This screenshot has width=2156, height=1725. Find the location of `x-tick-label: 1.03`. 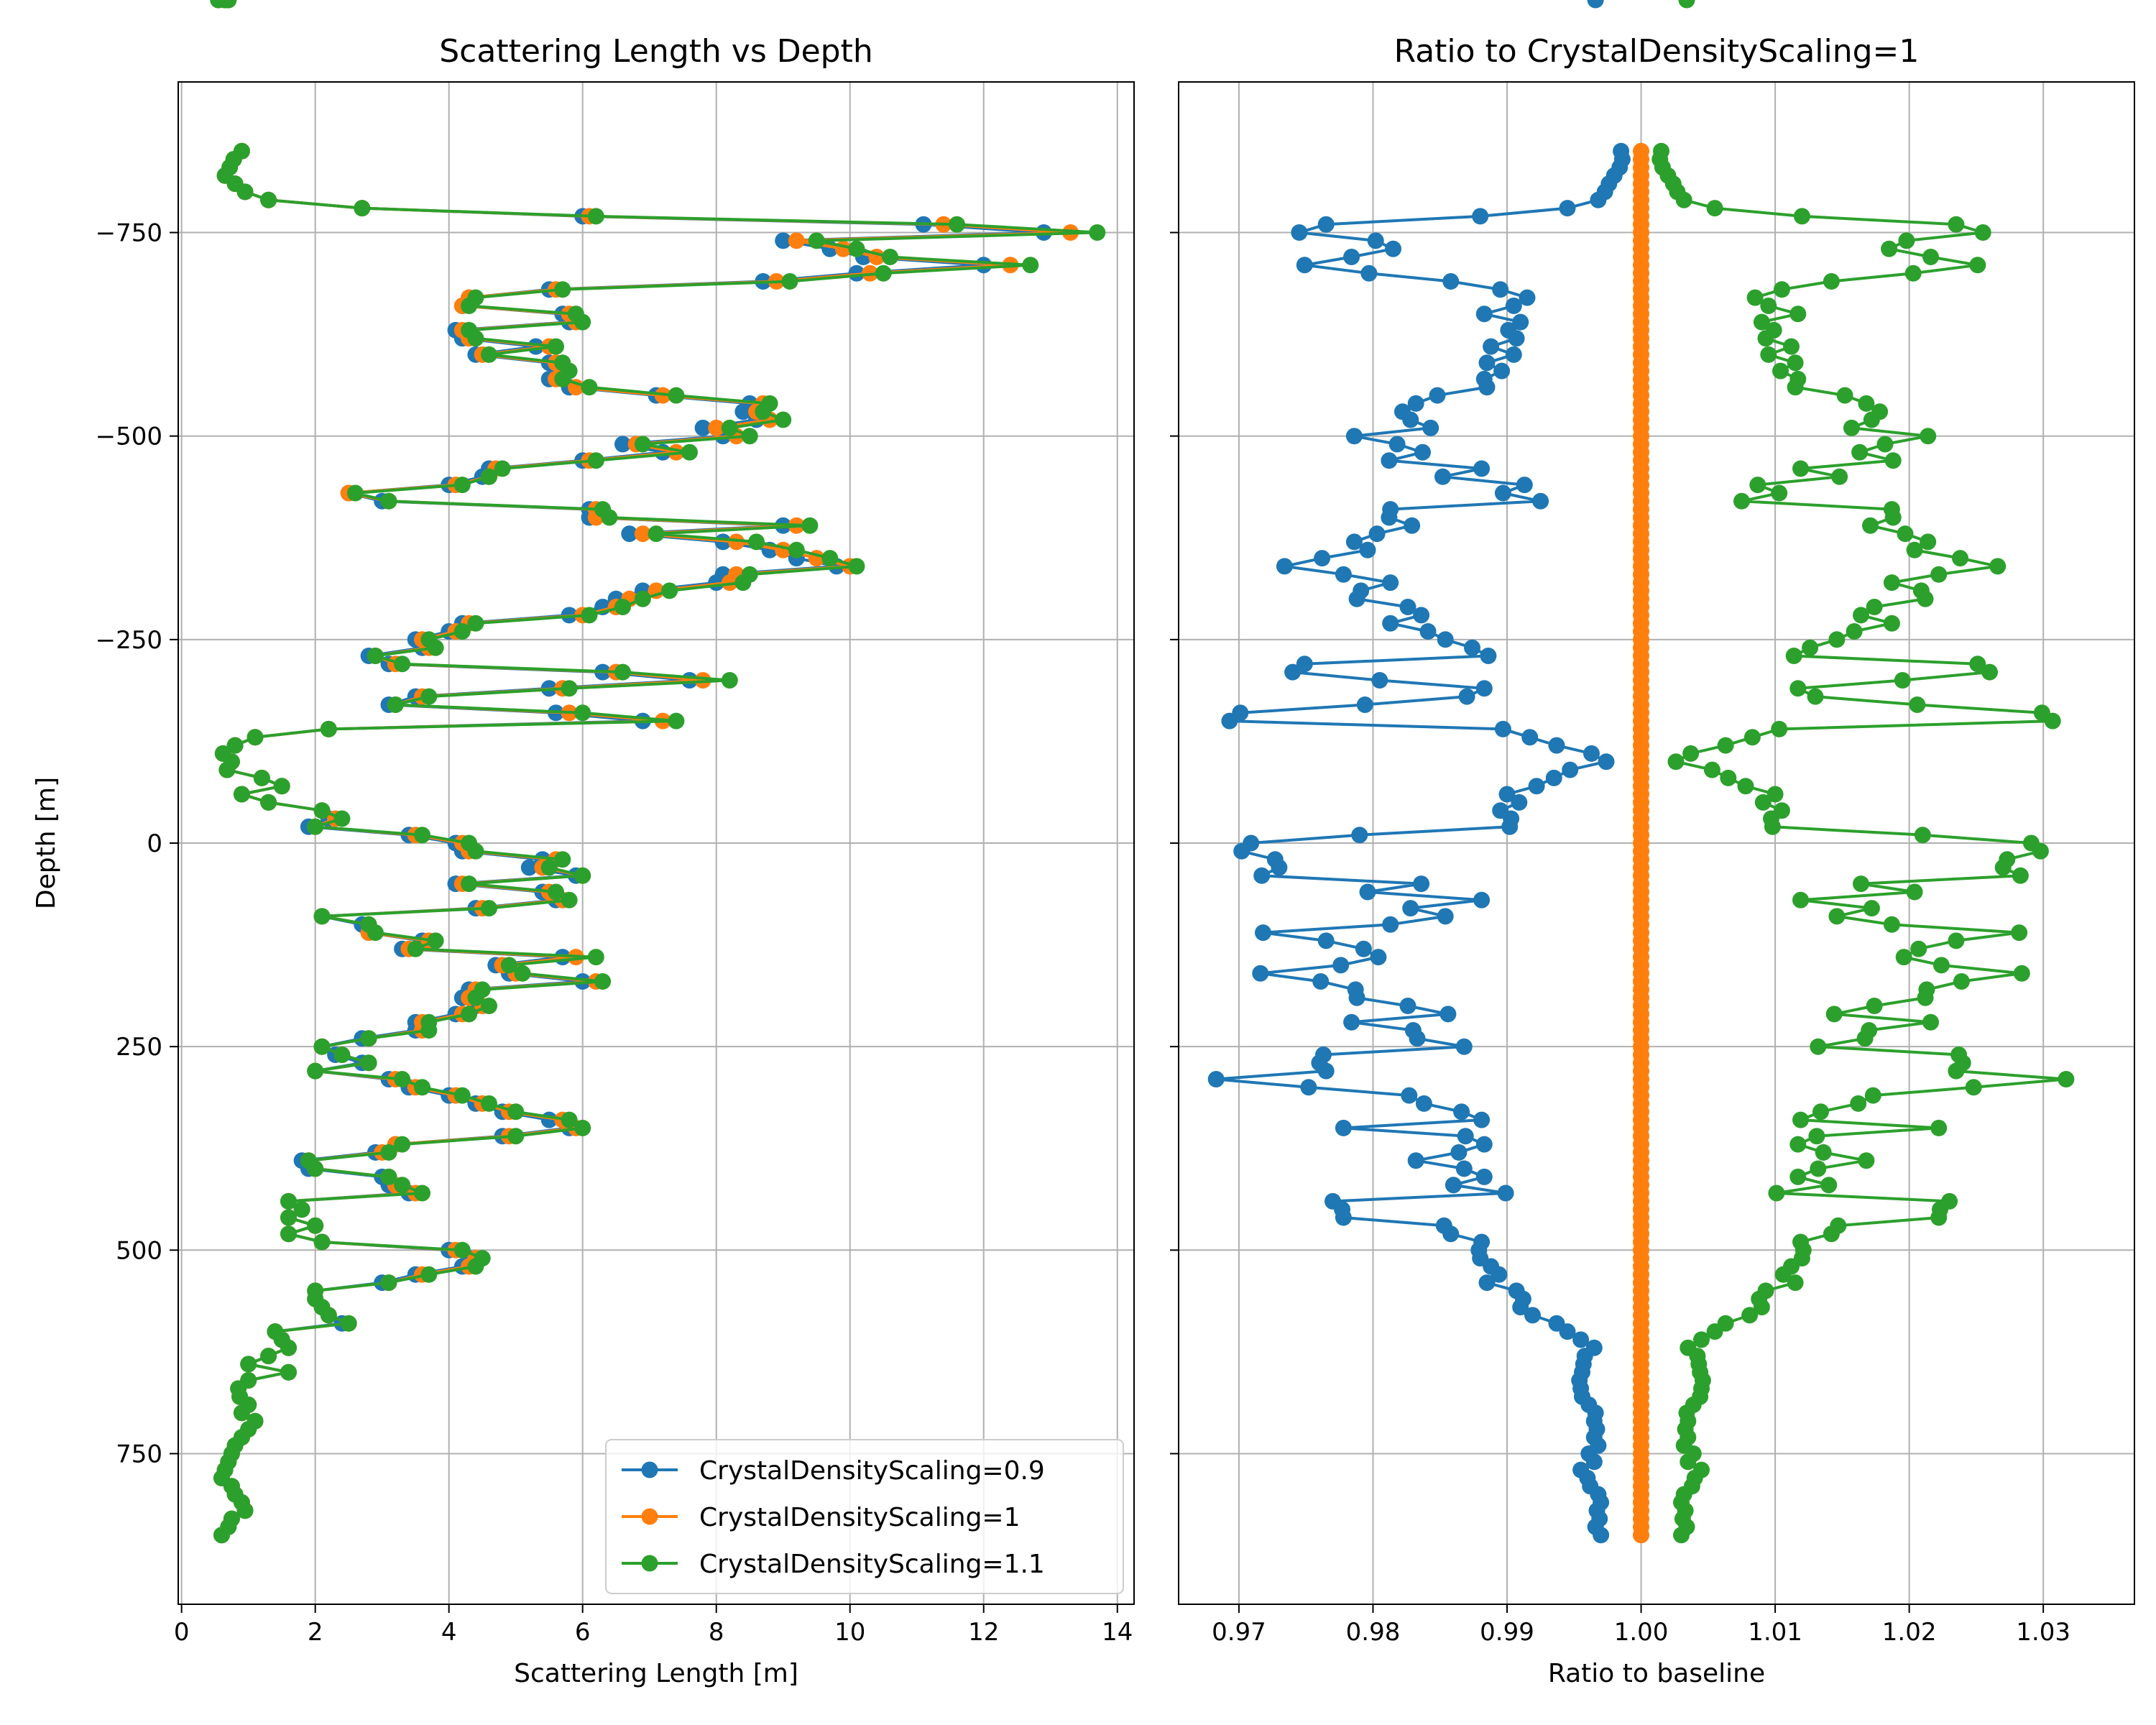

x-tick-label: 1.03 is located at coordinates (2043, 1632).